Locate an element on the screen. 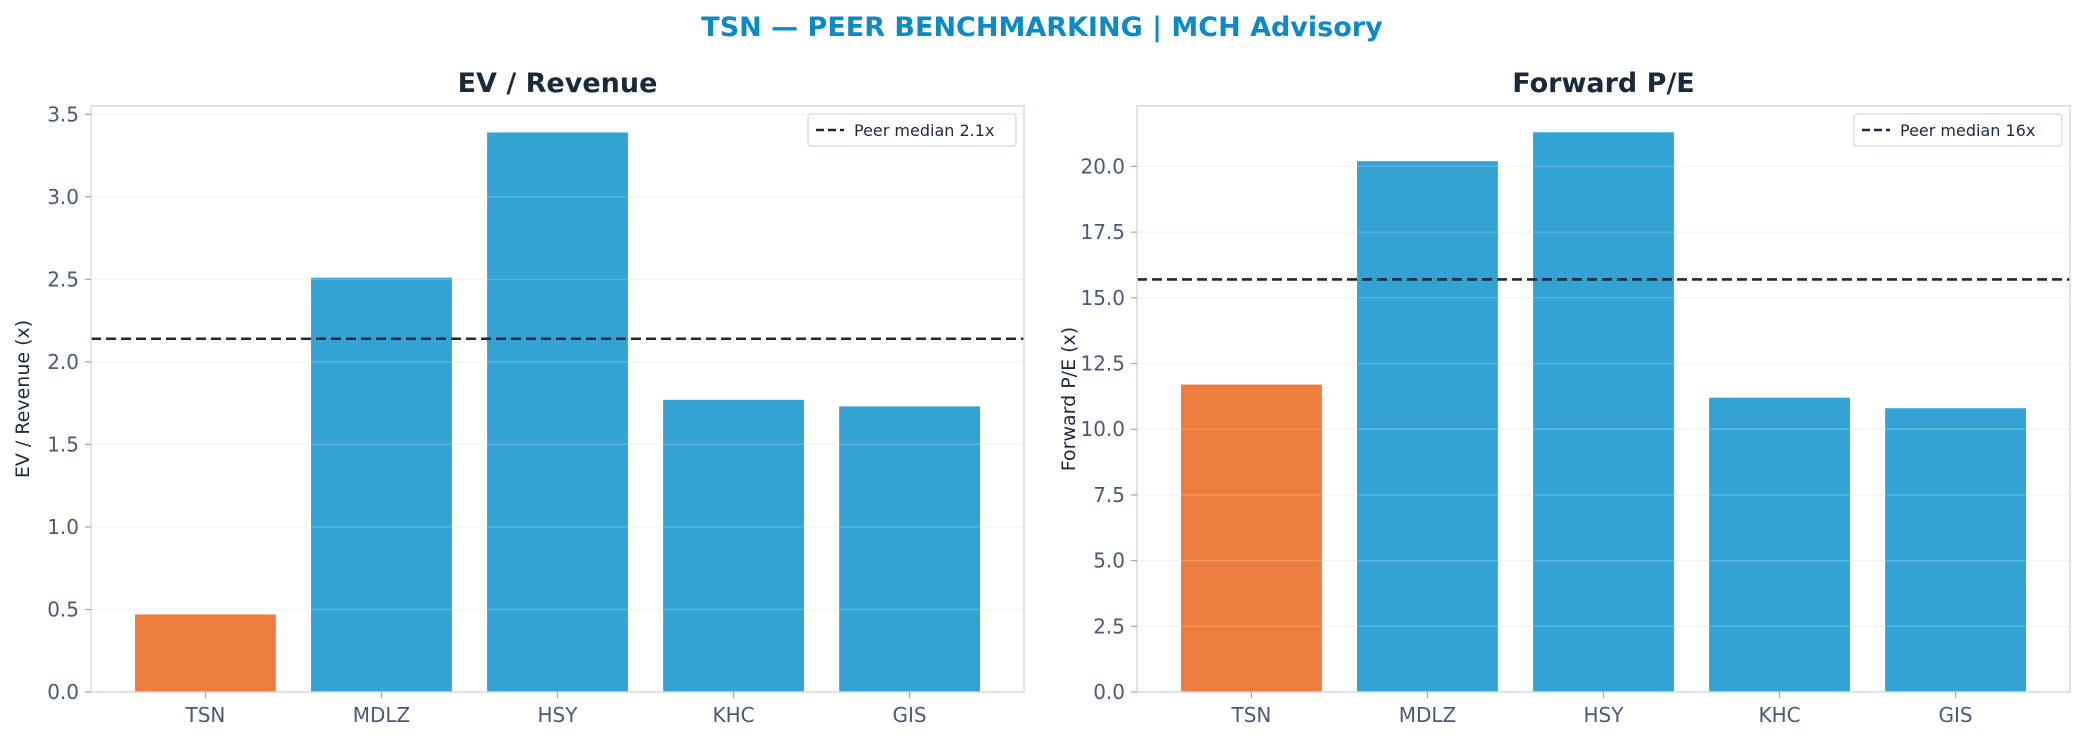 Image resolution: width=2084 pixels, height=742 pixels. legend: Peer median 2.1x is located at coordinates (912, 130).